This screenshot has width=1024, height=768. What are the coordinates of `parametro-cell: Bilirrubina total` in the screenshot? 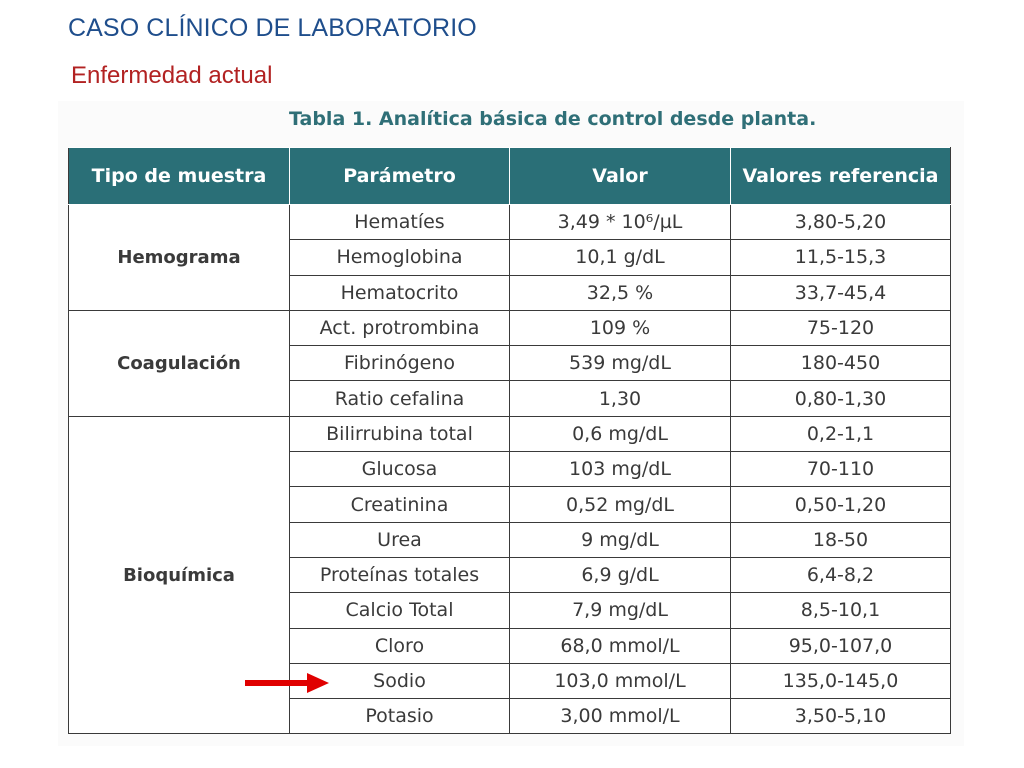 It's located at (399, 434).